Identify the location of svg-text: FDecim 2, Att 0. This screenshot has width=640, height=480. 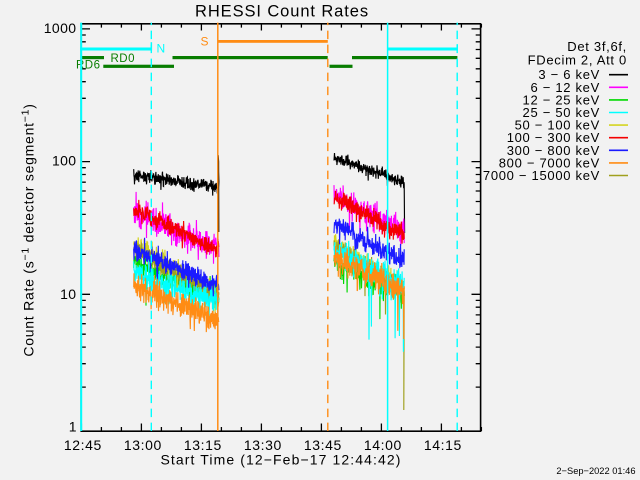
(577, 60).